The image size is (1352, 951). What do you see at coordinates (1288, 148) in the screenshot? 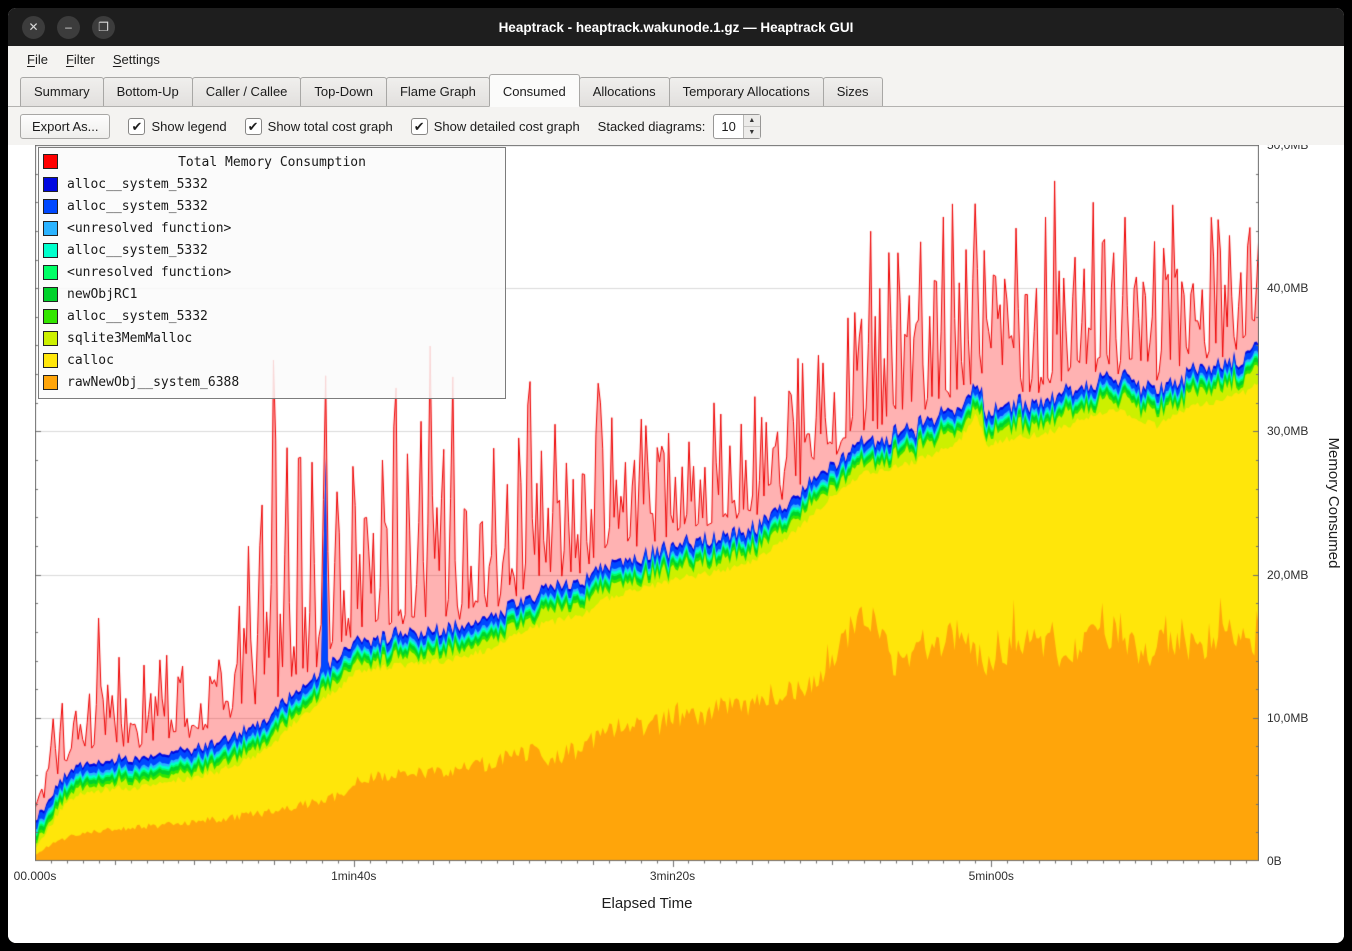
I see `y-axis-tick-label: 50,0MB` at bounding box center [1288, 148].